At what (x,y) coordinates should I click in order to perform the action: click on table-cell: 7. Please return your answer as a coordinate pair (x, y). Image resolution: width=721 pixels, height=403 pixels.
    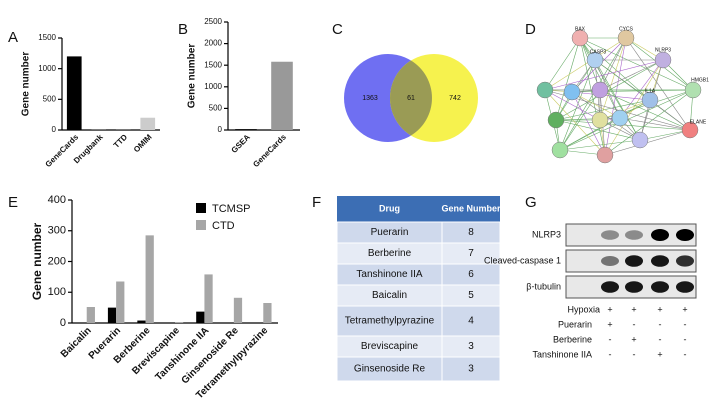
    Looking at the image, I should click on (471, 253).